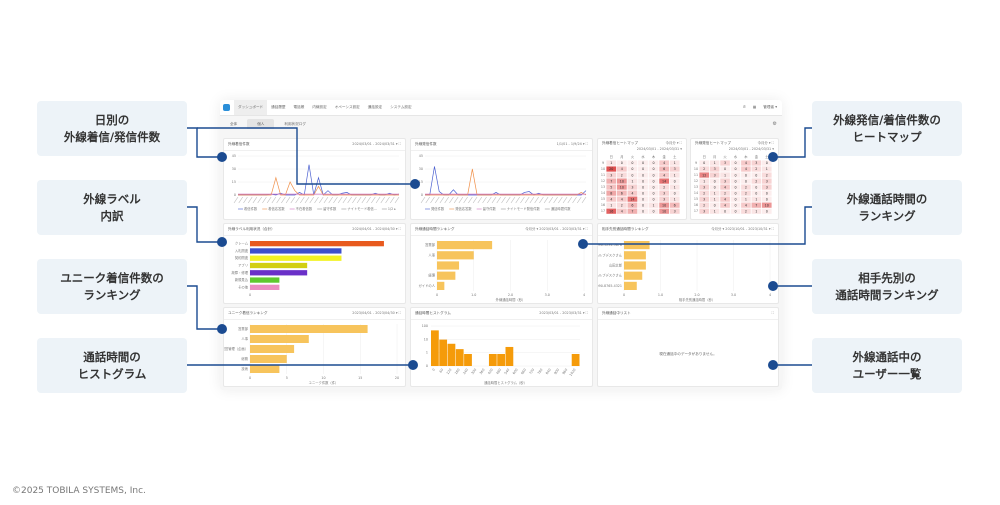 This screenshot has height=505, width=1000. What do you see at coordinates (204, 307) in the screenshot?
I see `connector-line` at bounding box center [204, 307].